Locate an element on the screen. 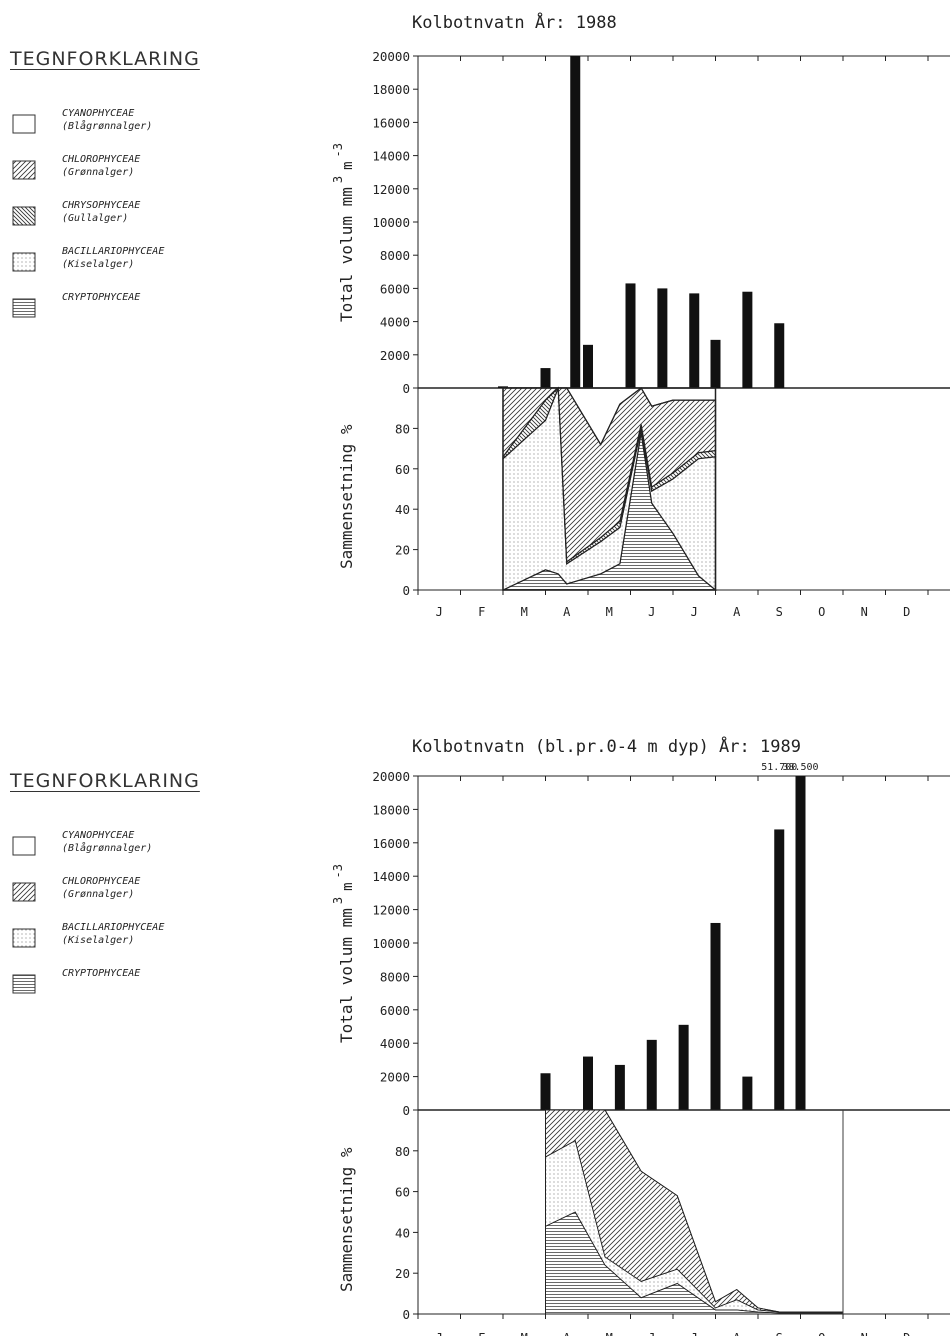 This screenshot has height=1336, width=950. pct-tick-label: 20 is located at coordinates (402, 550).